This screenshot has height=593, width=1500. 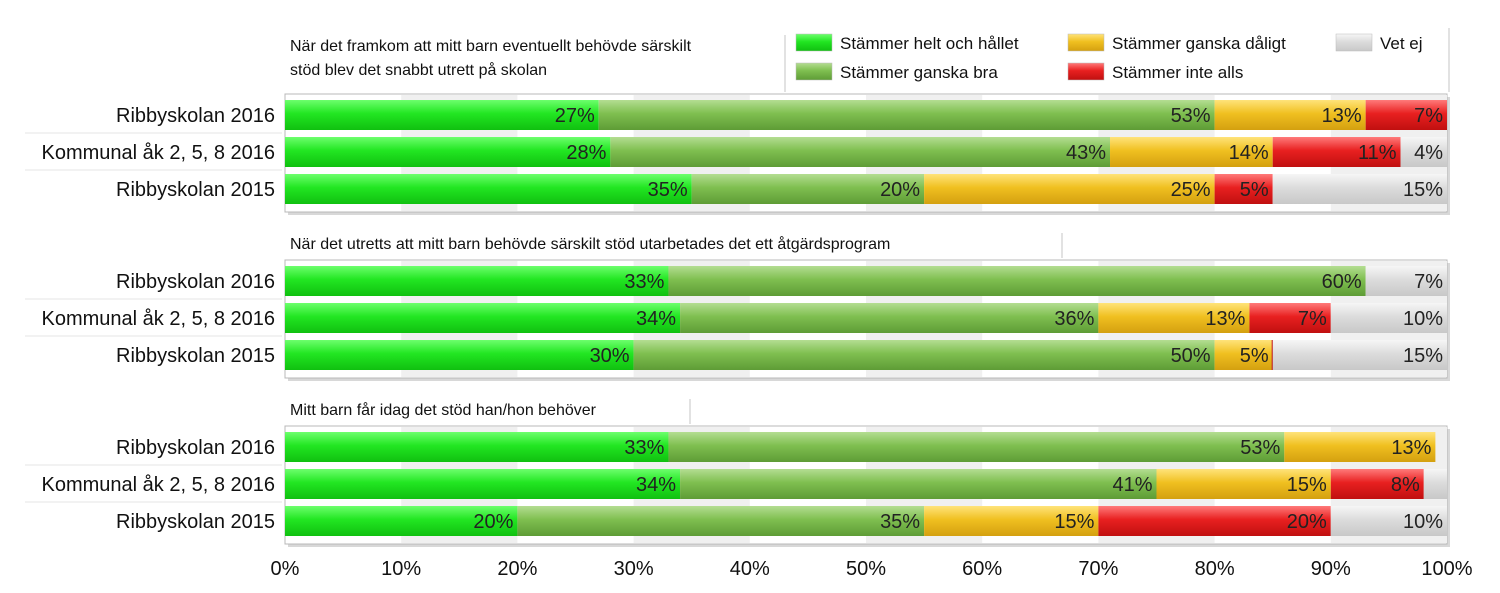 What do you see at coordinates (1132, 485) in the screenshot?
I see `data-label: 41%` at bounding box center [1132, 485].